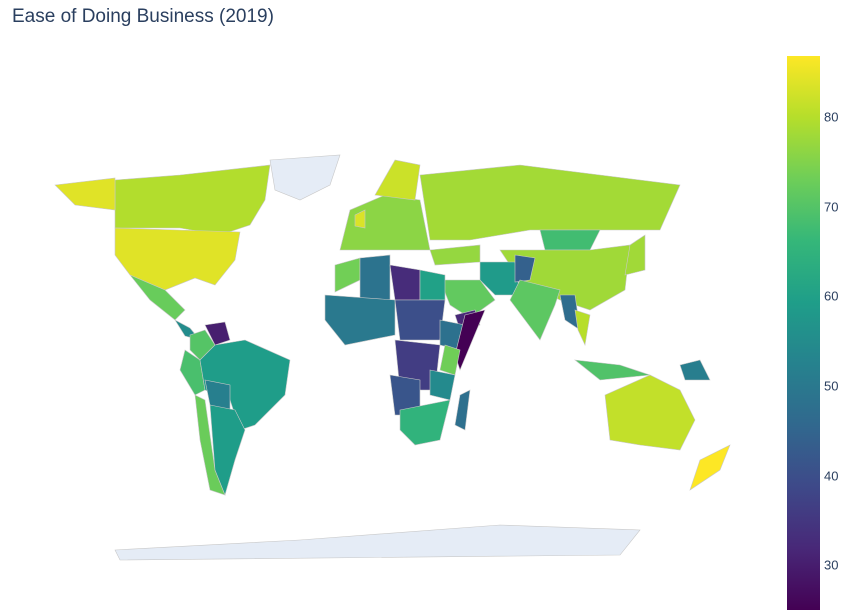  Describe the element at coordinates (582, 328) in the screenshot. I see `region-thailand` at that location.